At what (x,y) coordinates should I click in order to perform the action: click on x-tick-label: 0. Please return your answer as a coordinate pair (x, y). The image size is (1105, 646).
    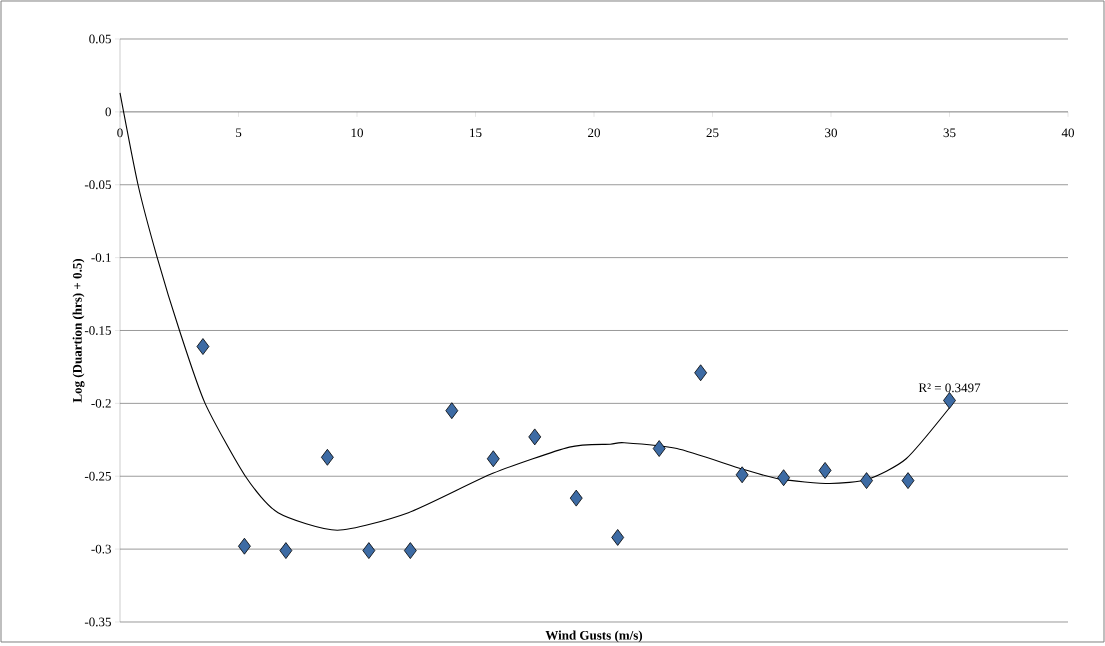
    Looking at the image, I should click on (120, 133).